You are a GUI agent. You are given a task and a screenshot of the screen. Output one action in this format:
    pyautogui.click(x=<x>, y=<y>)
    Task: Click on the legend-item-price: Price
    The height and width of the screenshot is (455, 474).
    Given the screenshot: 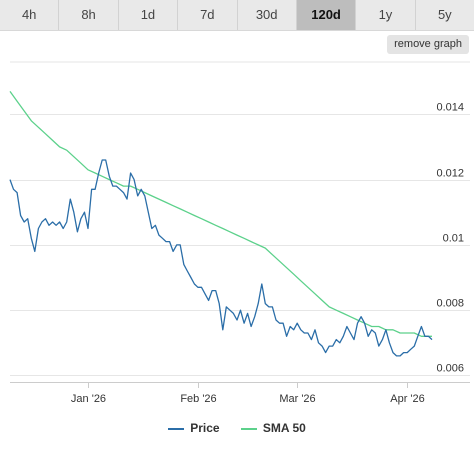 What is the action you would take?
    pyautogui.click(x=194, y=428)
    